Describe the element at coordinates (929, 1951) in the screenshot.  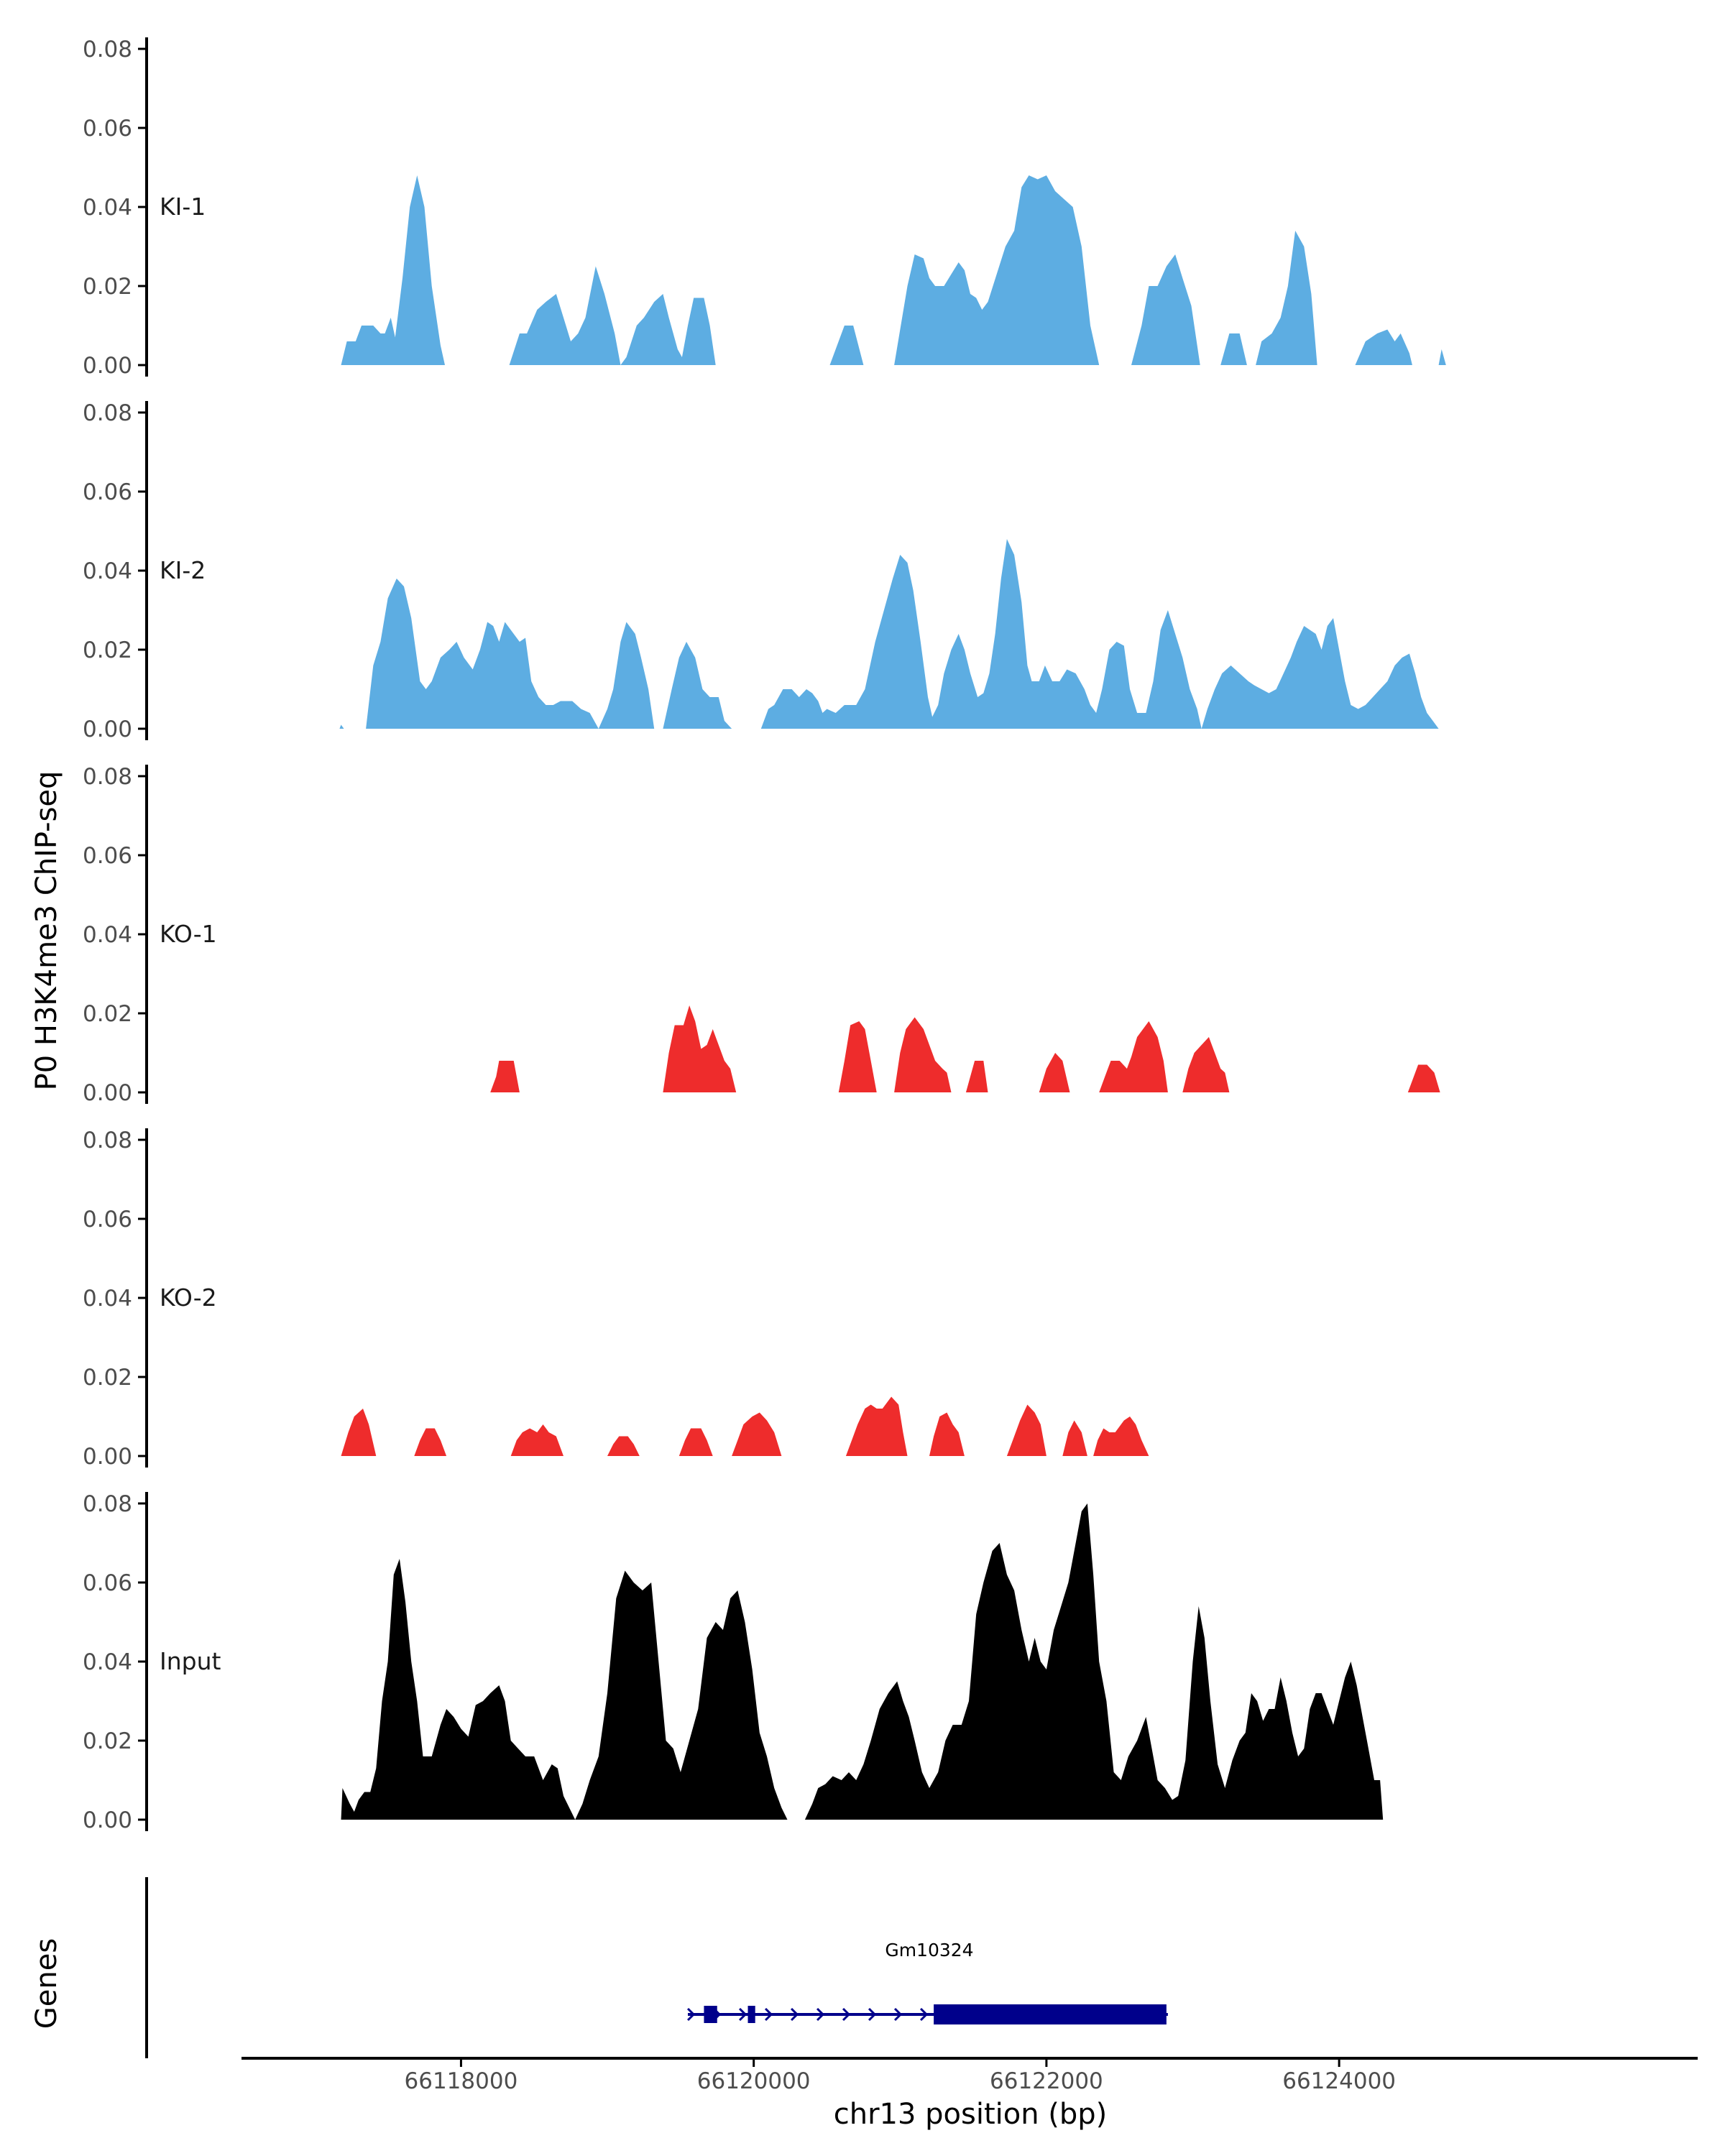
I see `gene-name-label: Gm10324` at that location.